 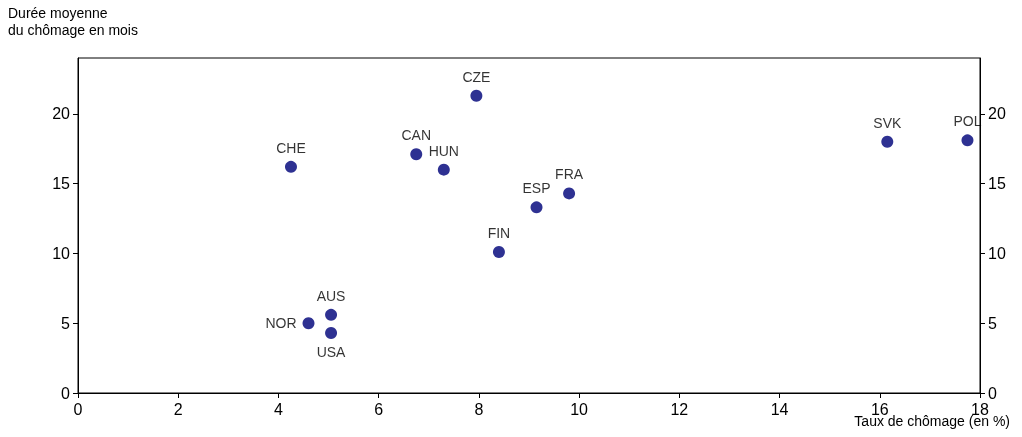 What do you see at coordinates (479, 409) in the screenshot?
I see `x-tick-label: 8` at bounding box center [479, 409].